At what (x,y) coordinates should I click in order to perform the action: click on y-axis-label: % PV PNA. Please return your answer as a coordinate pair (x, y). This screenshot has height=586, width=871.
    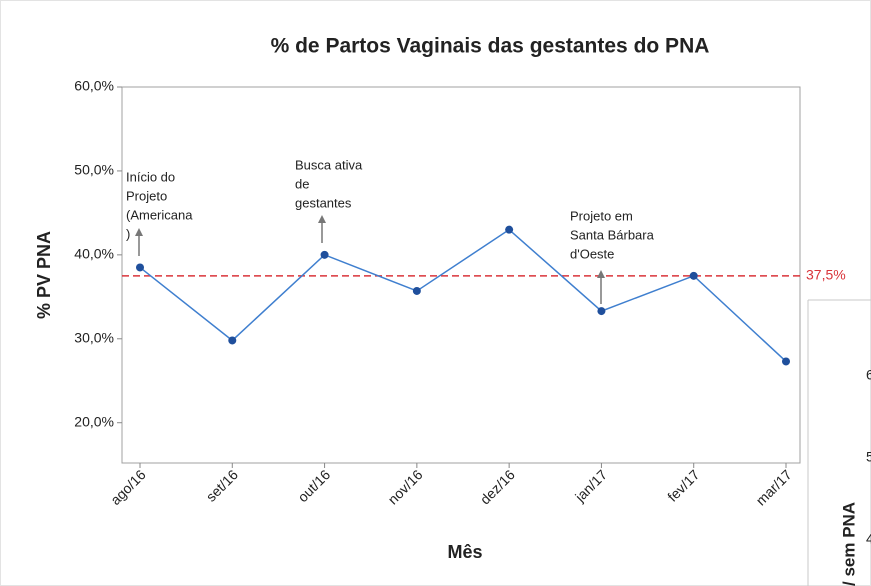
    Looking at the image, I should click on (44, 275).